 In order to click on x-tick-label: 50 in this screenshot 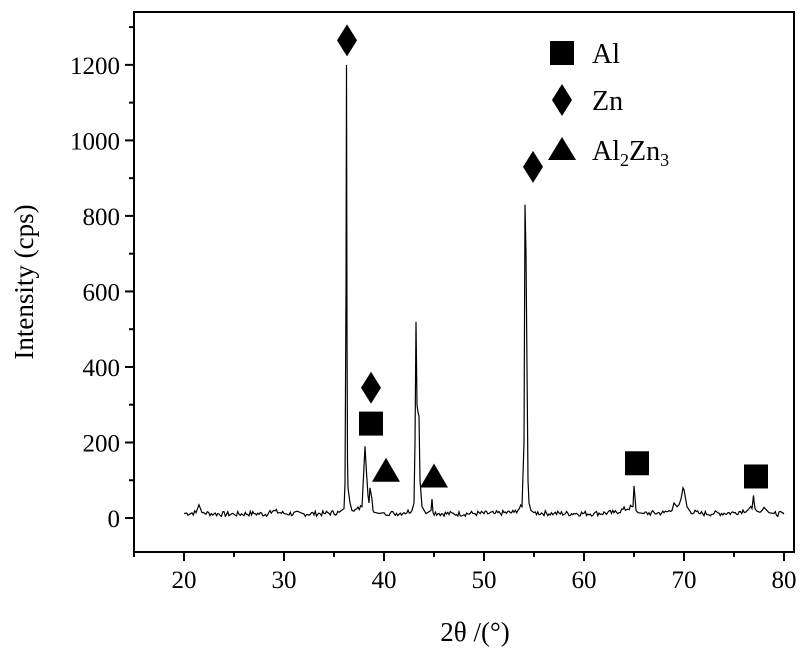, I will do `click(484, 580)`.